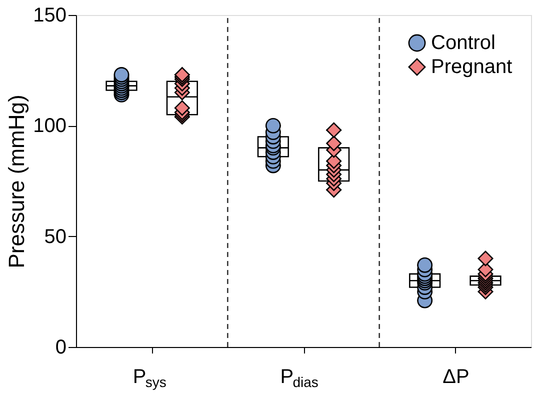  What do you see at coordinates (49, 15) in the screenshot?
I see `y-tick-label: 150` at bounding box center [49, 15].